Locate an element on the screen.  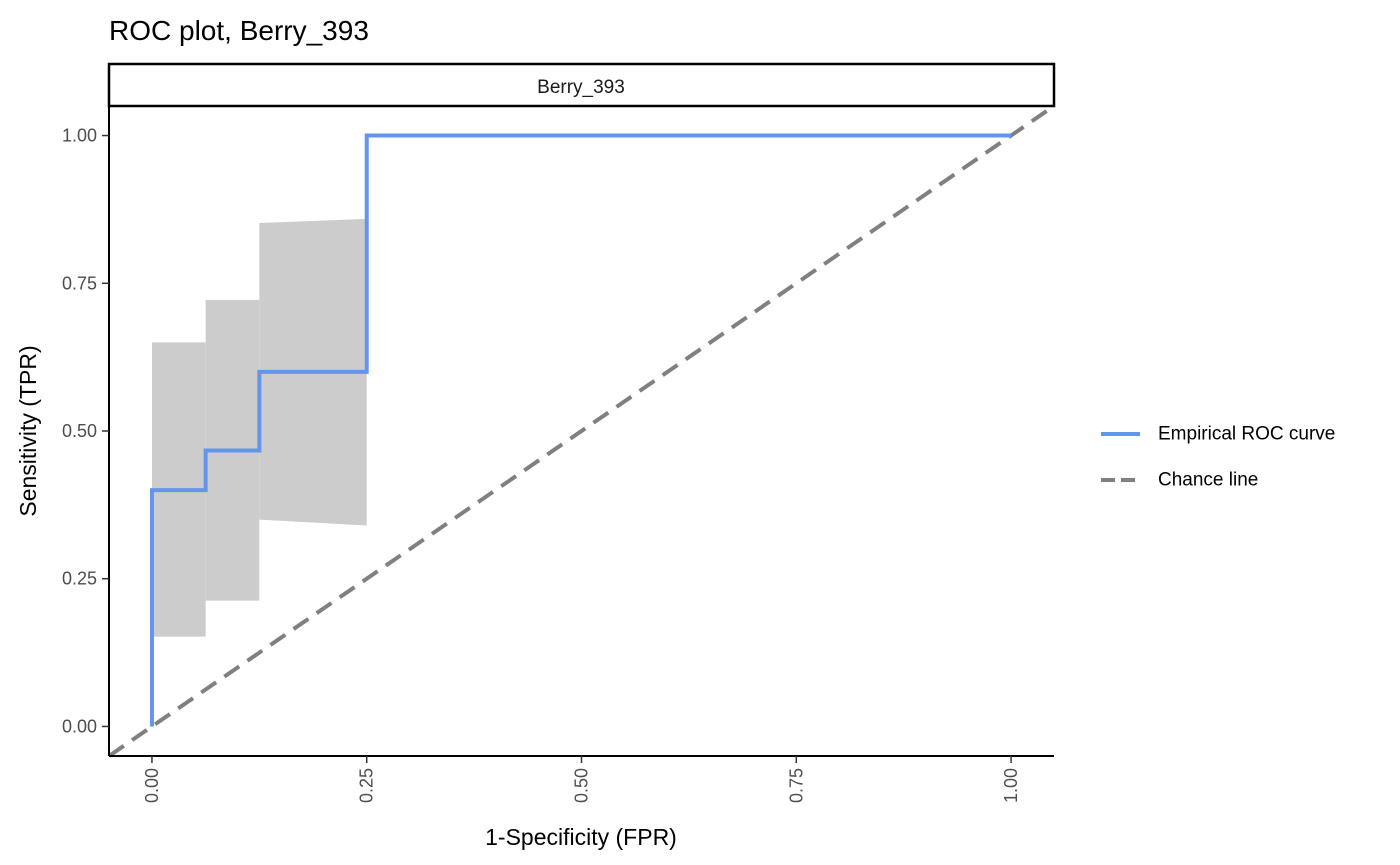
facet-strip is located at coordinates (581, 85).